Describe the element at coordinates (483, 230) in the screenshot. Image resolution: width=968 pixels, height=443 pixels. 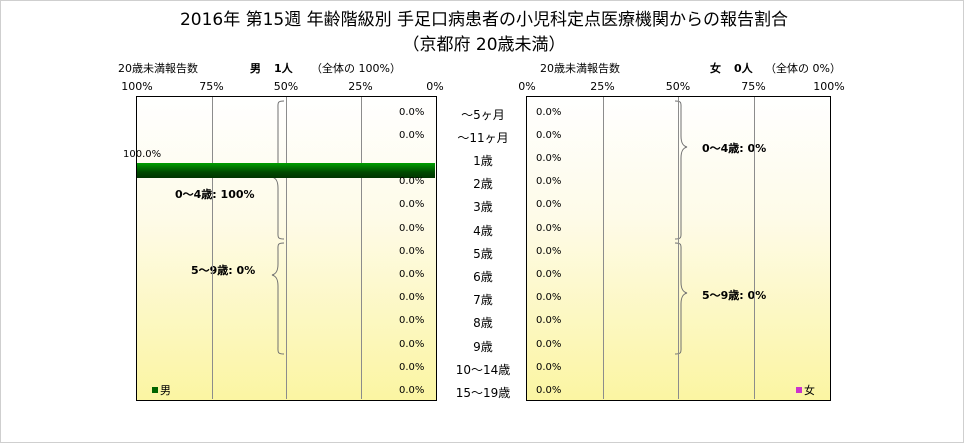
I see `category-label: 4歳` at that location.